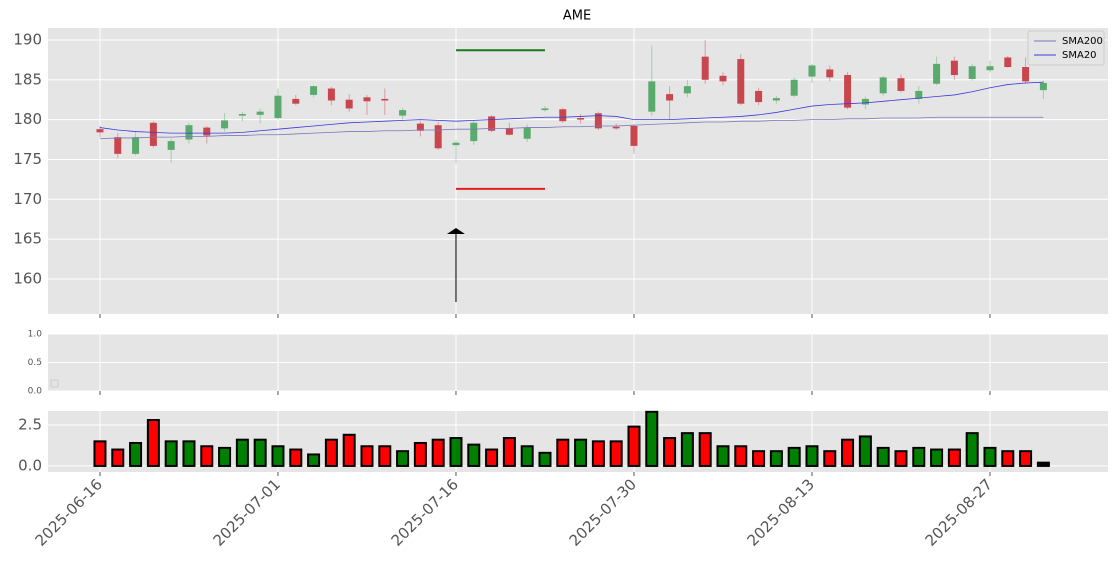 This screenshot has width=1120, height=564. I want to click on y-tick-label: 165, so click(27, 239).